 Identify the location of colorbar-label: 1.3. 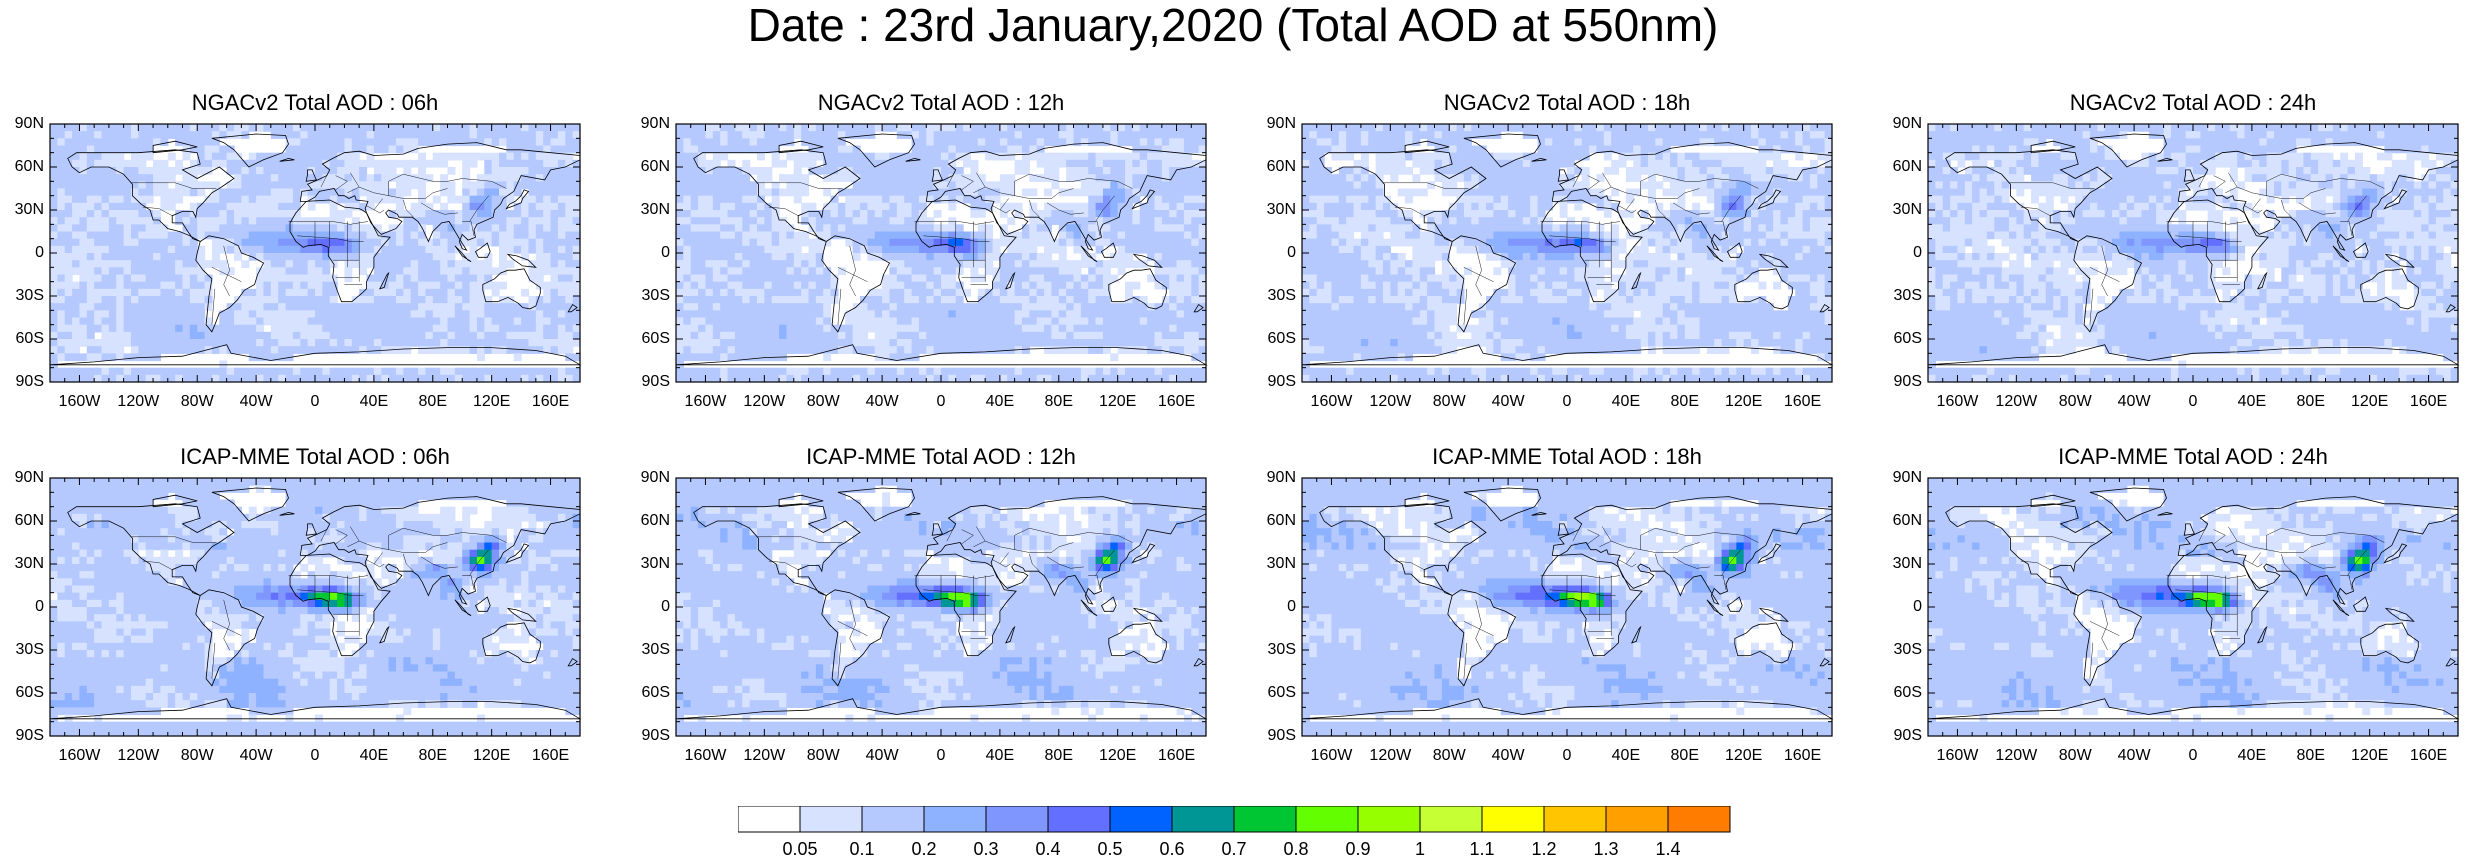
(1606, 849).